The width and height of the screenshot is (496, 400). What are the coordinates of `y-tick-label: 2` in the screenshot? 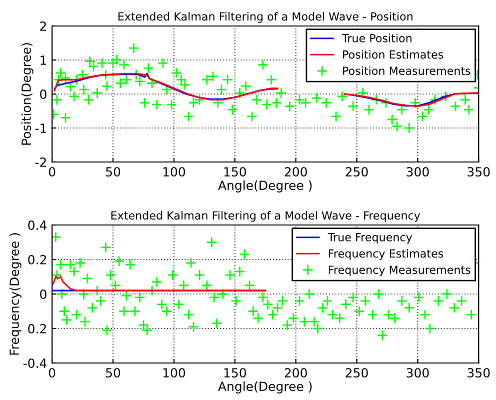 It's located at (43, 26).